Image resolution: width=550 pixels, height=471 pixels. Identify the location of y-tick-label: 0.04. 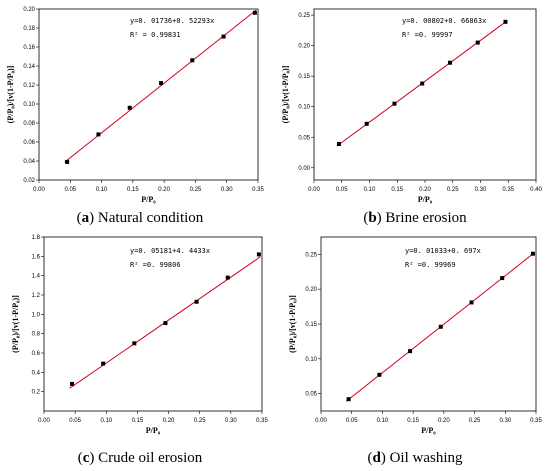
(29, 162).